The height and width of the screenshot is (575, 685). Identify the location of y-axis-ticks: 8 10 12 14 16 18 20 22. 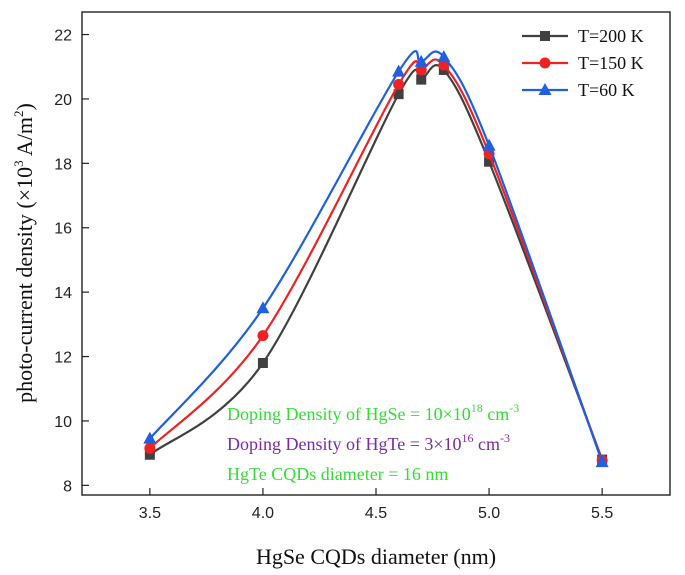
(71, 261).